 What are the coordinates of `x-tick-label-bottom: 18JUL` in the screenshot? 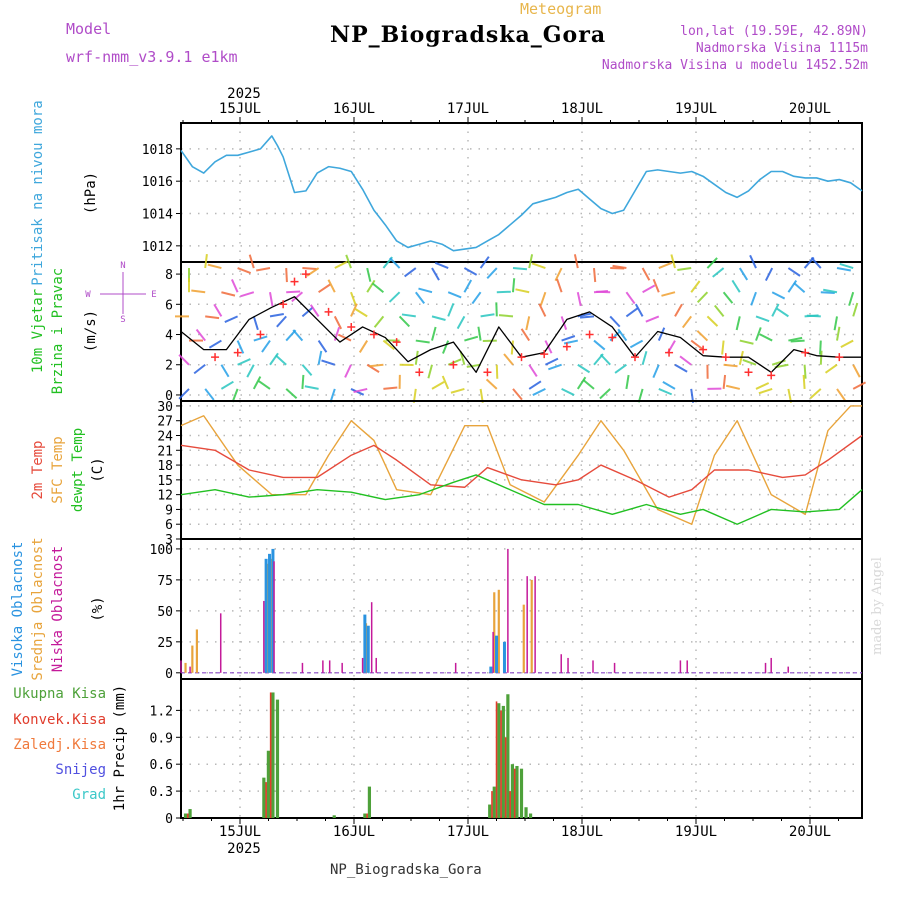 It's located at (582, 832).